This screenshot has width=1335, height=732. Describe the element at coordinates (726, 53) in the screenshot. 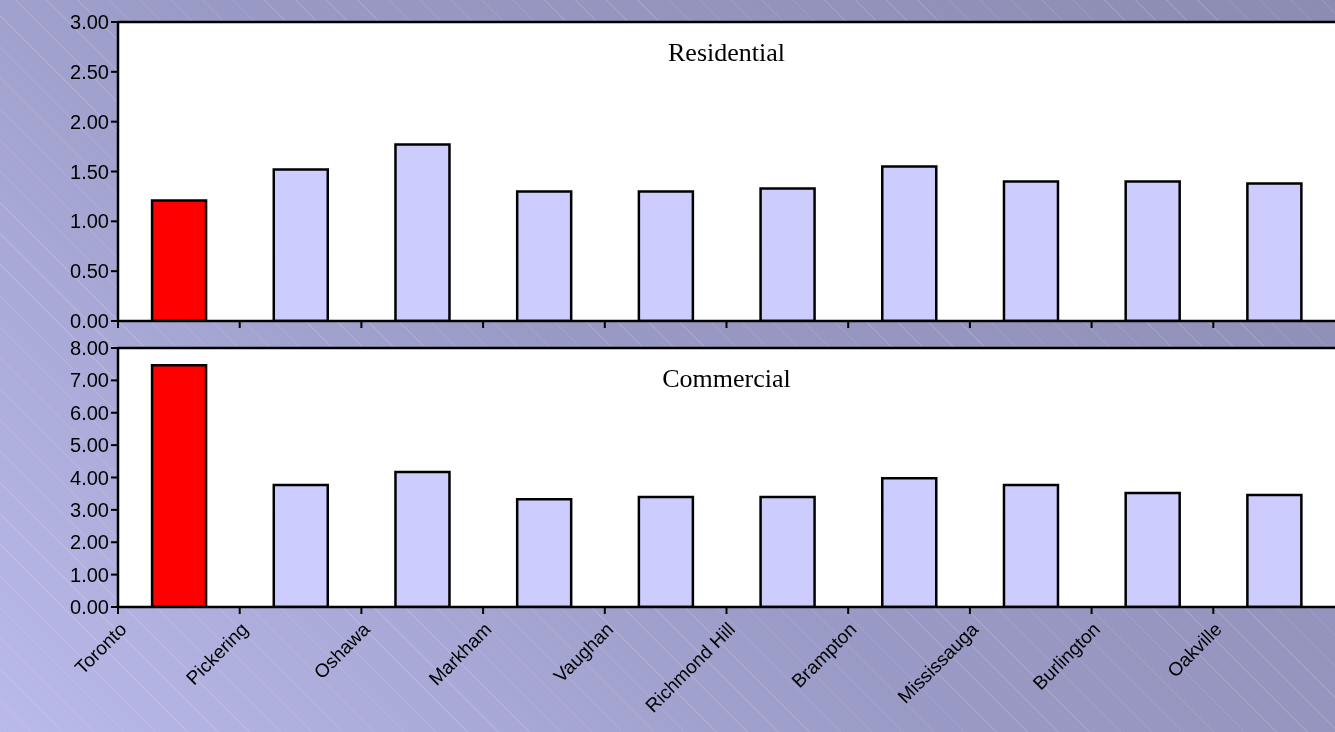

I see `annotation: Residential` at that location.